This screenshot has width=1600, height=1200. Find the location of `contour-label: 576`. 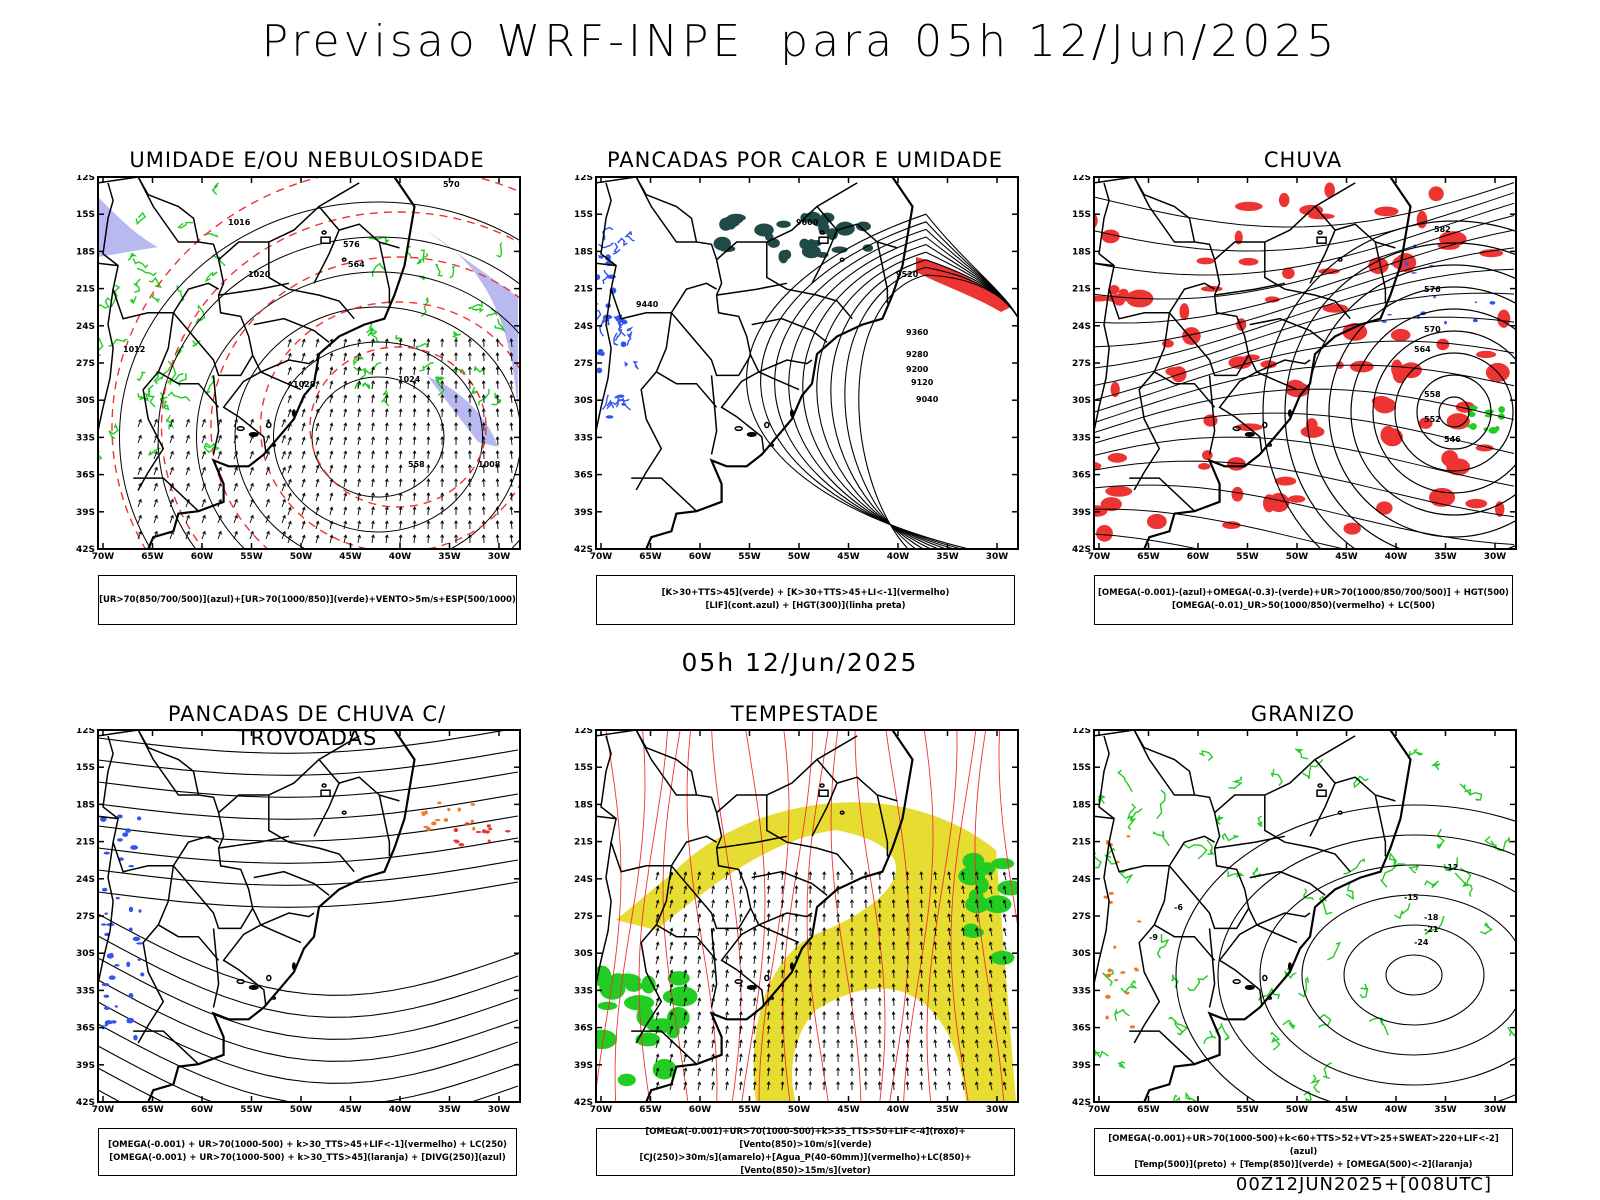

contour-label: 576 is located at coordinates (1432, 289).